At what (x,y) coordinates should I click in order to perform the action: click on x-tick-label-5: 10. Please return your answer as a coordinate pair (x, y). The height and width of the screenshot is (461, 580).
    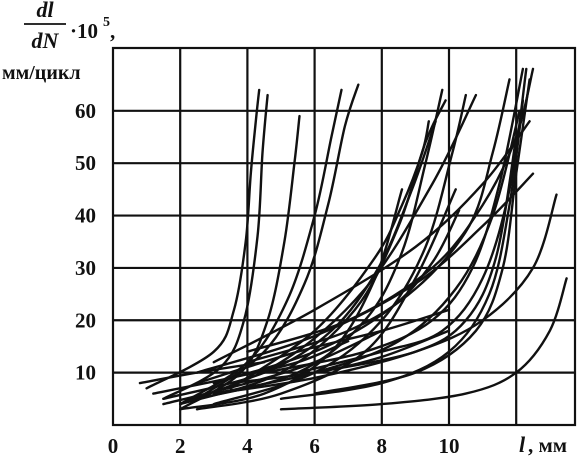
    Looking at the image, I should click on (449, 446).